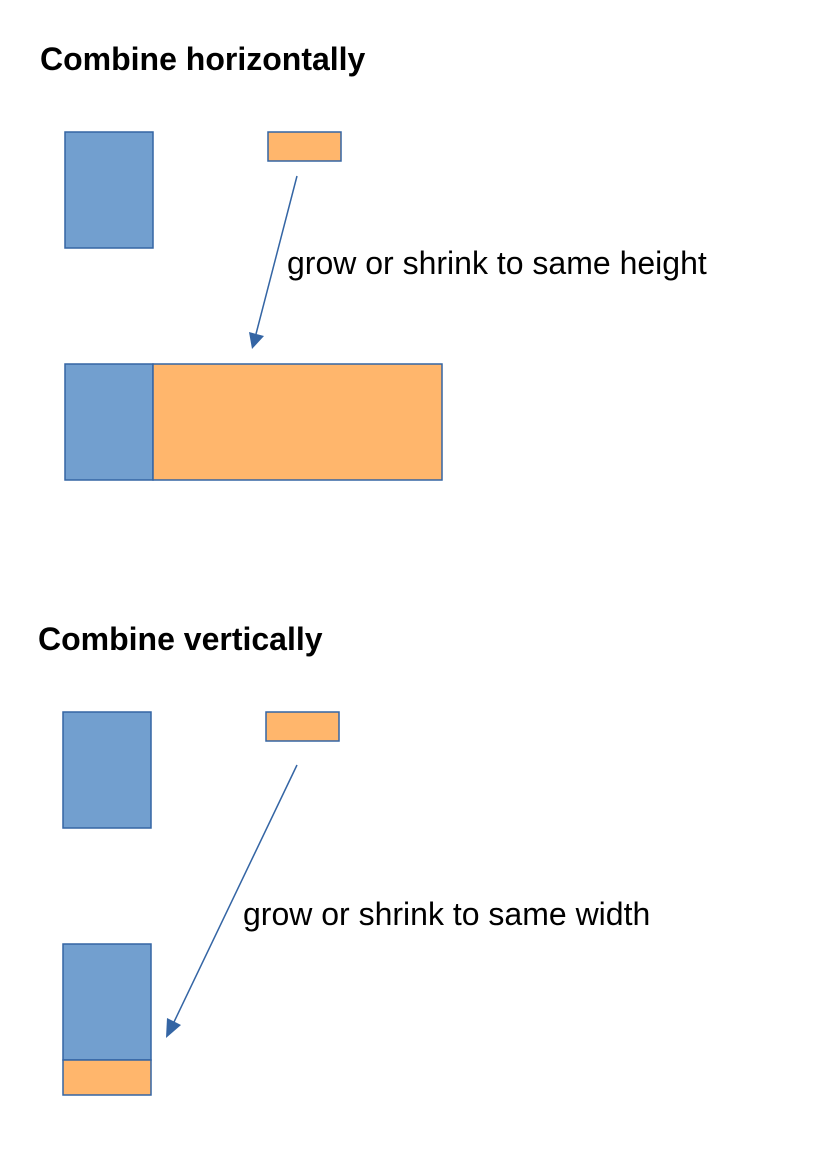  Describe the element at coordinates (446, 914) in the screenshot. I see `vertical-annotation: grow or shrink to same width` at that location.